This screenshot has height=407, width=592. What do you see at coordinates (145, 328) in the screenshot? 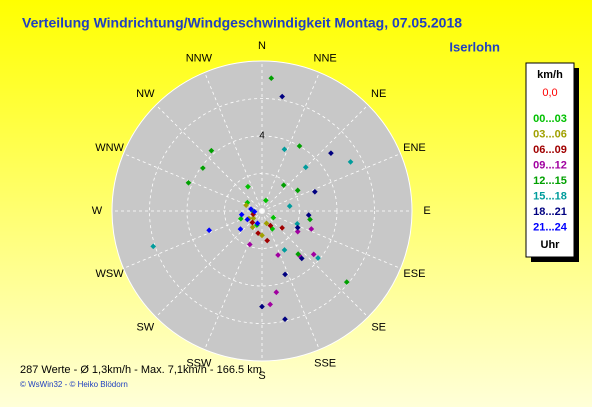
I see `direction-label: SW` at bounding box center [145, 328].